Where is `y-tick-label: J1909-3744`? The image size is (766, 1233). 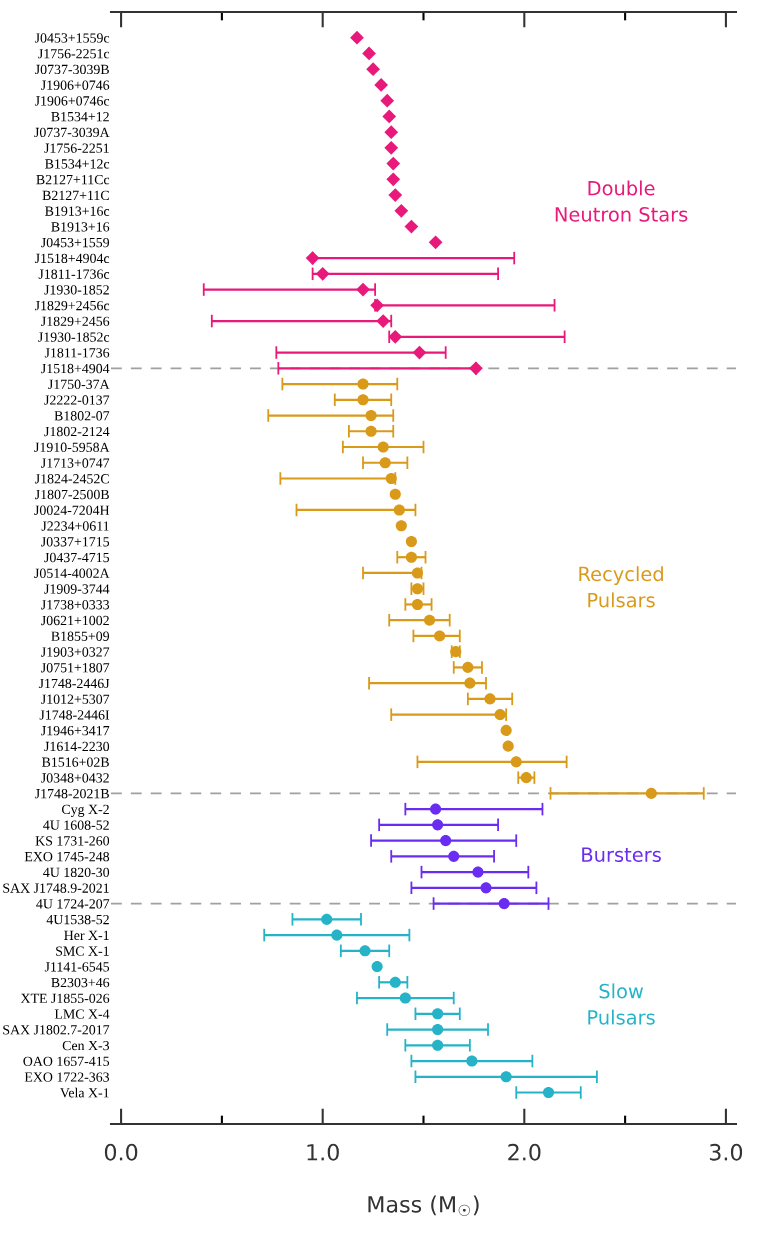
y-tick-label: J1909-3744 is located at coordinates (77, 589).